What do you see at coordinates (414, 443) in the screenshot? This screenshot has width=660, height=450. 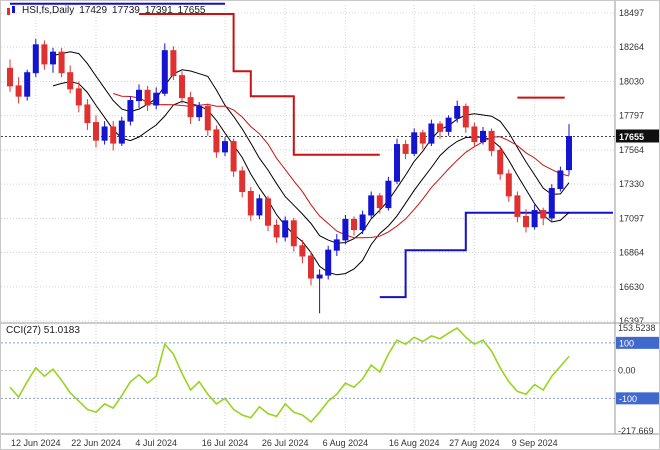 I see `time-axis-label: 16 Aug 2024` at bounding box center [414, 443].